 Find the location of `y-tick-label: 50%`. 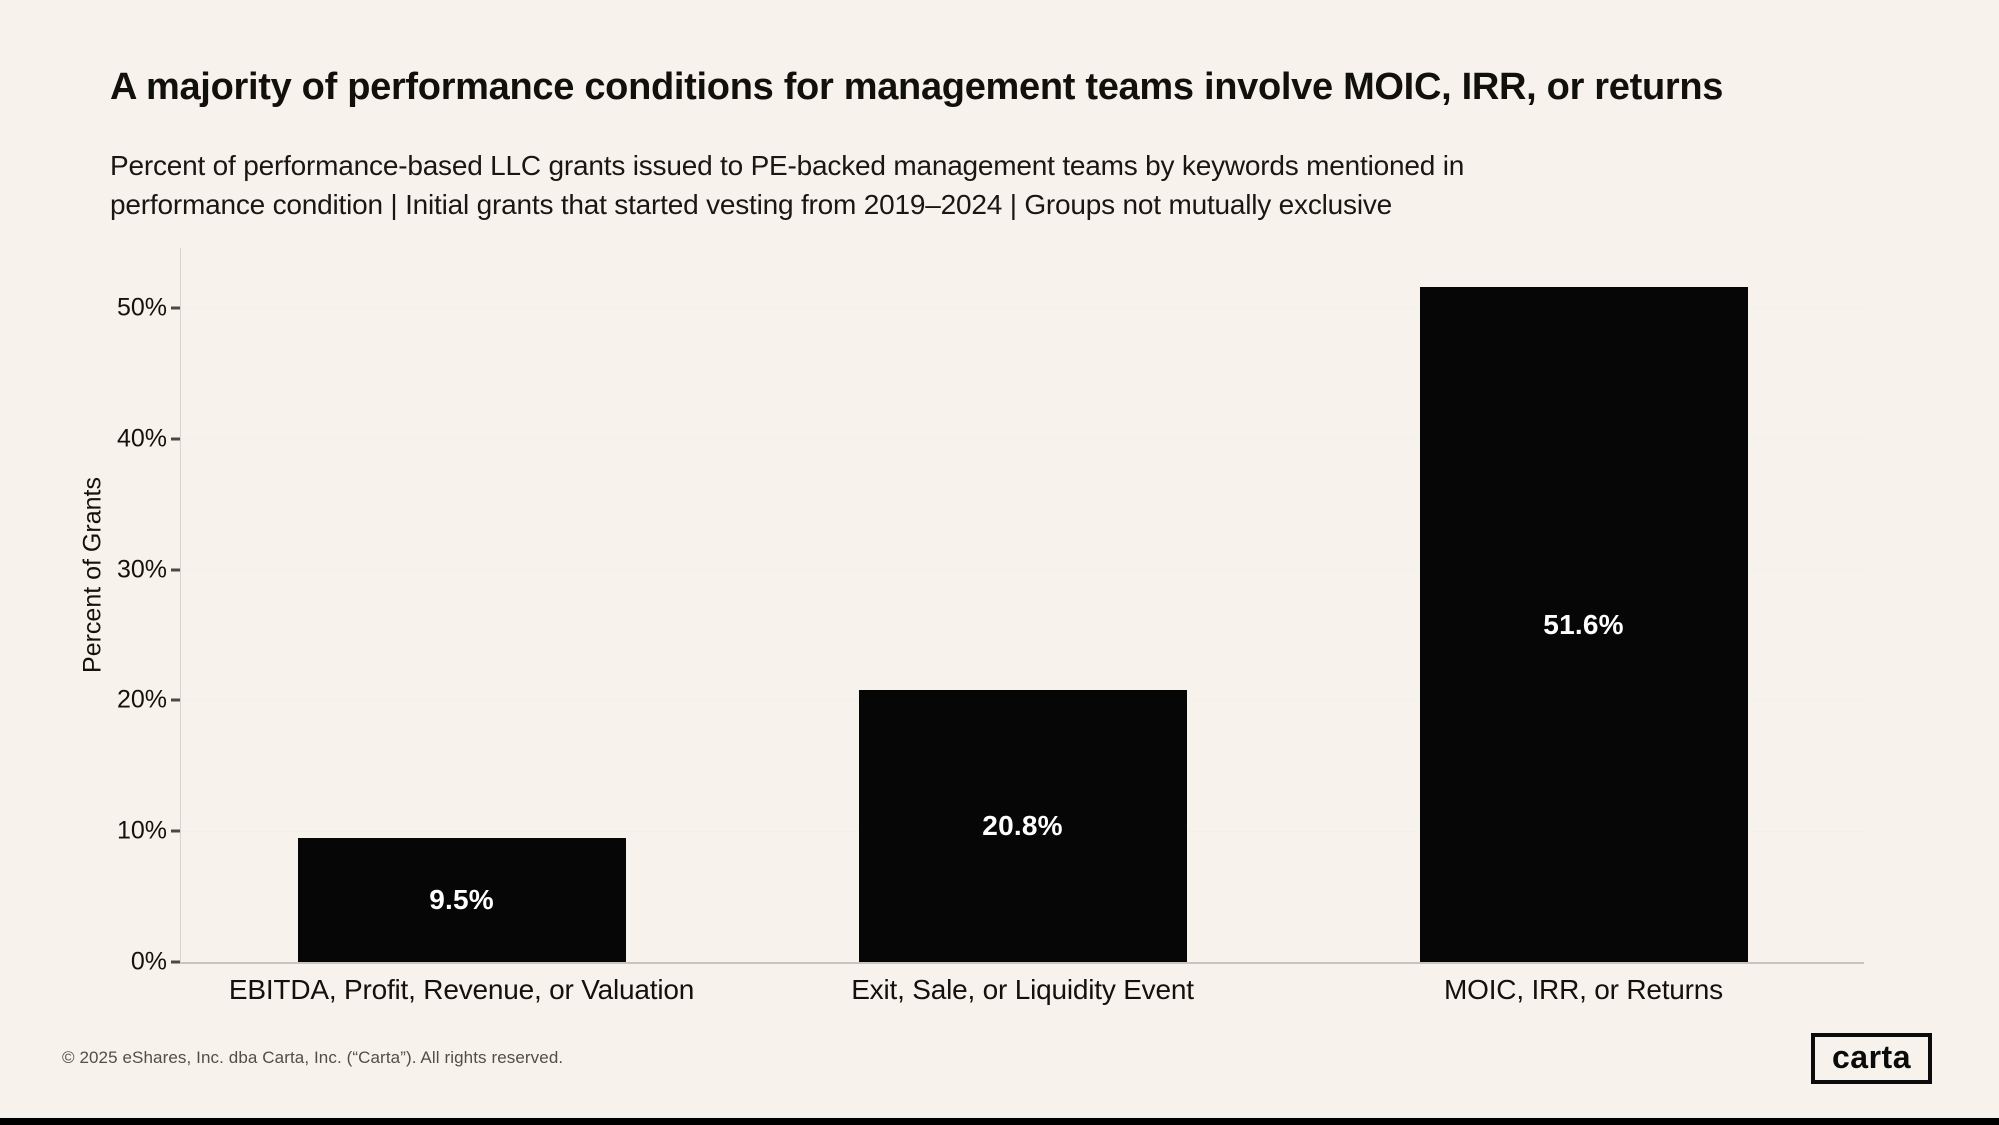

y-tick-label: 50% is located at coordinates (141, 307).